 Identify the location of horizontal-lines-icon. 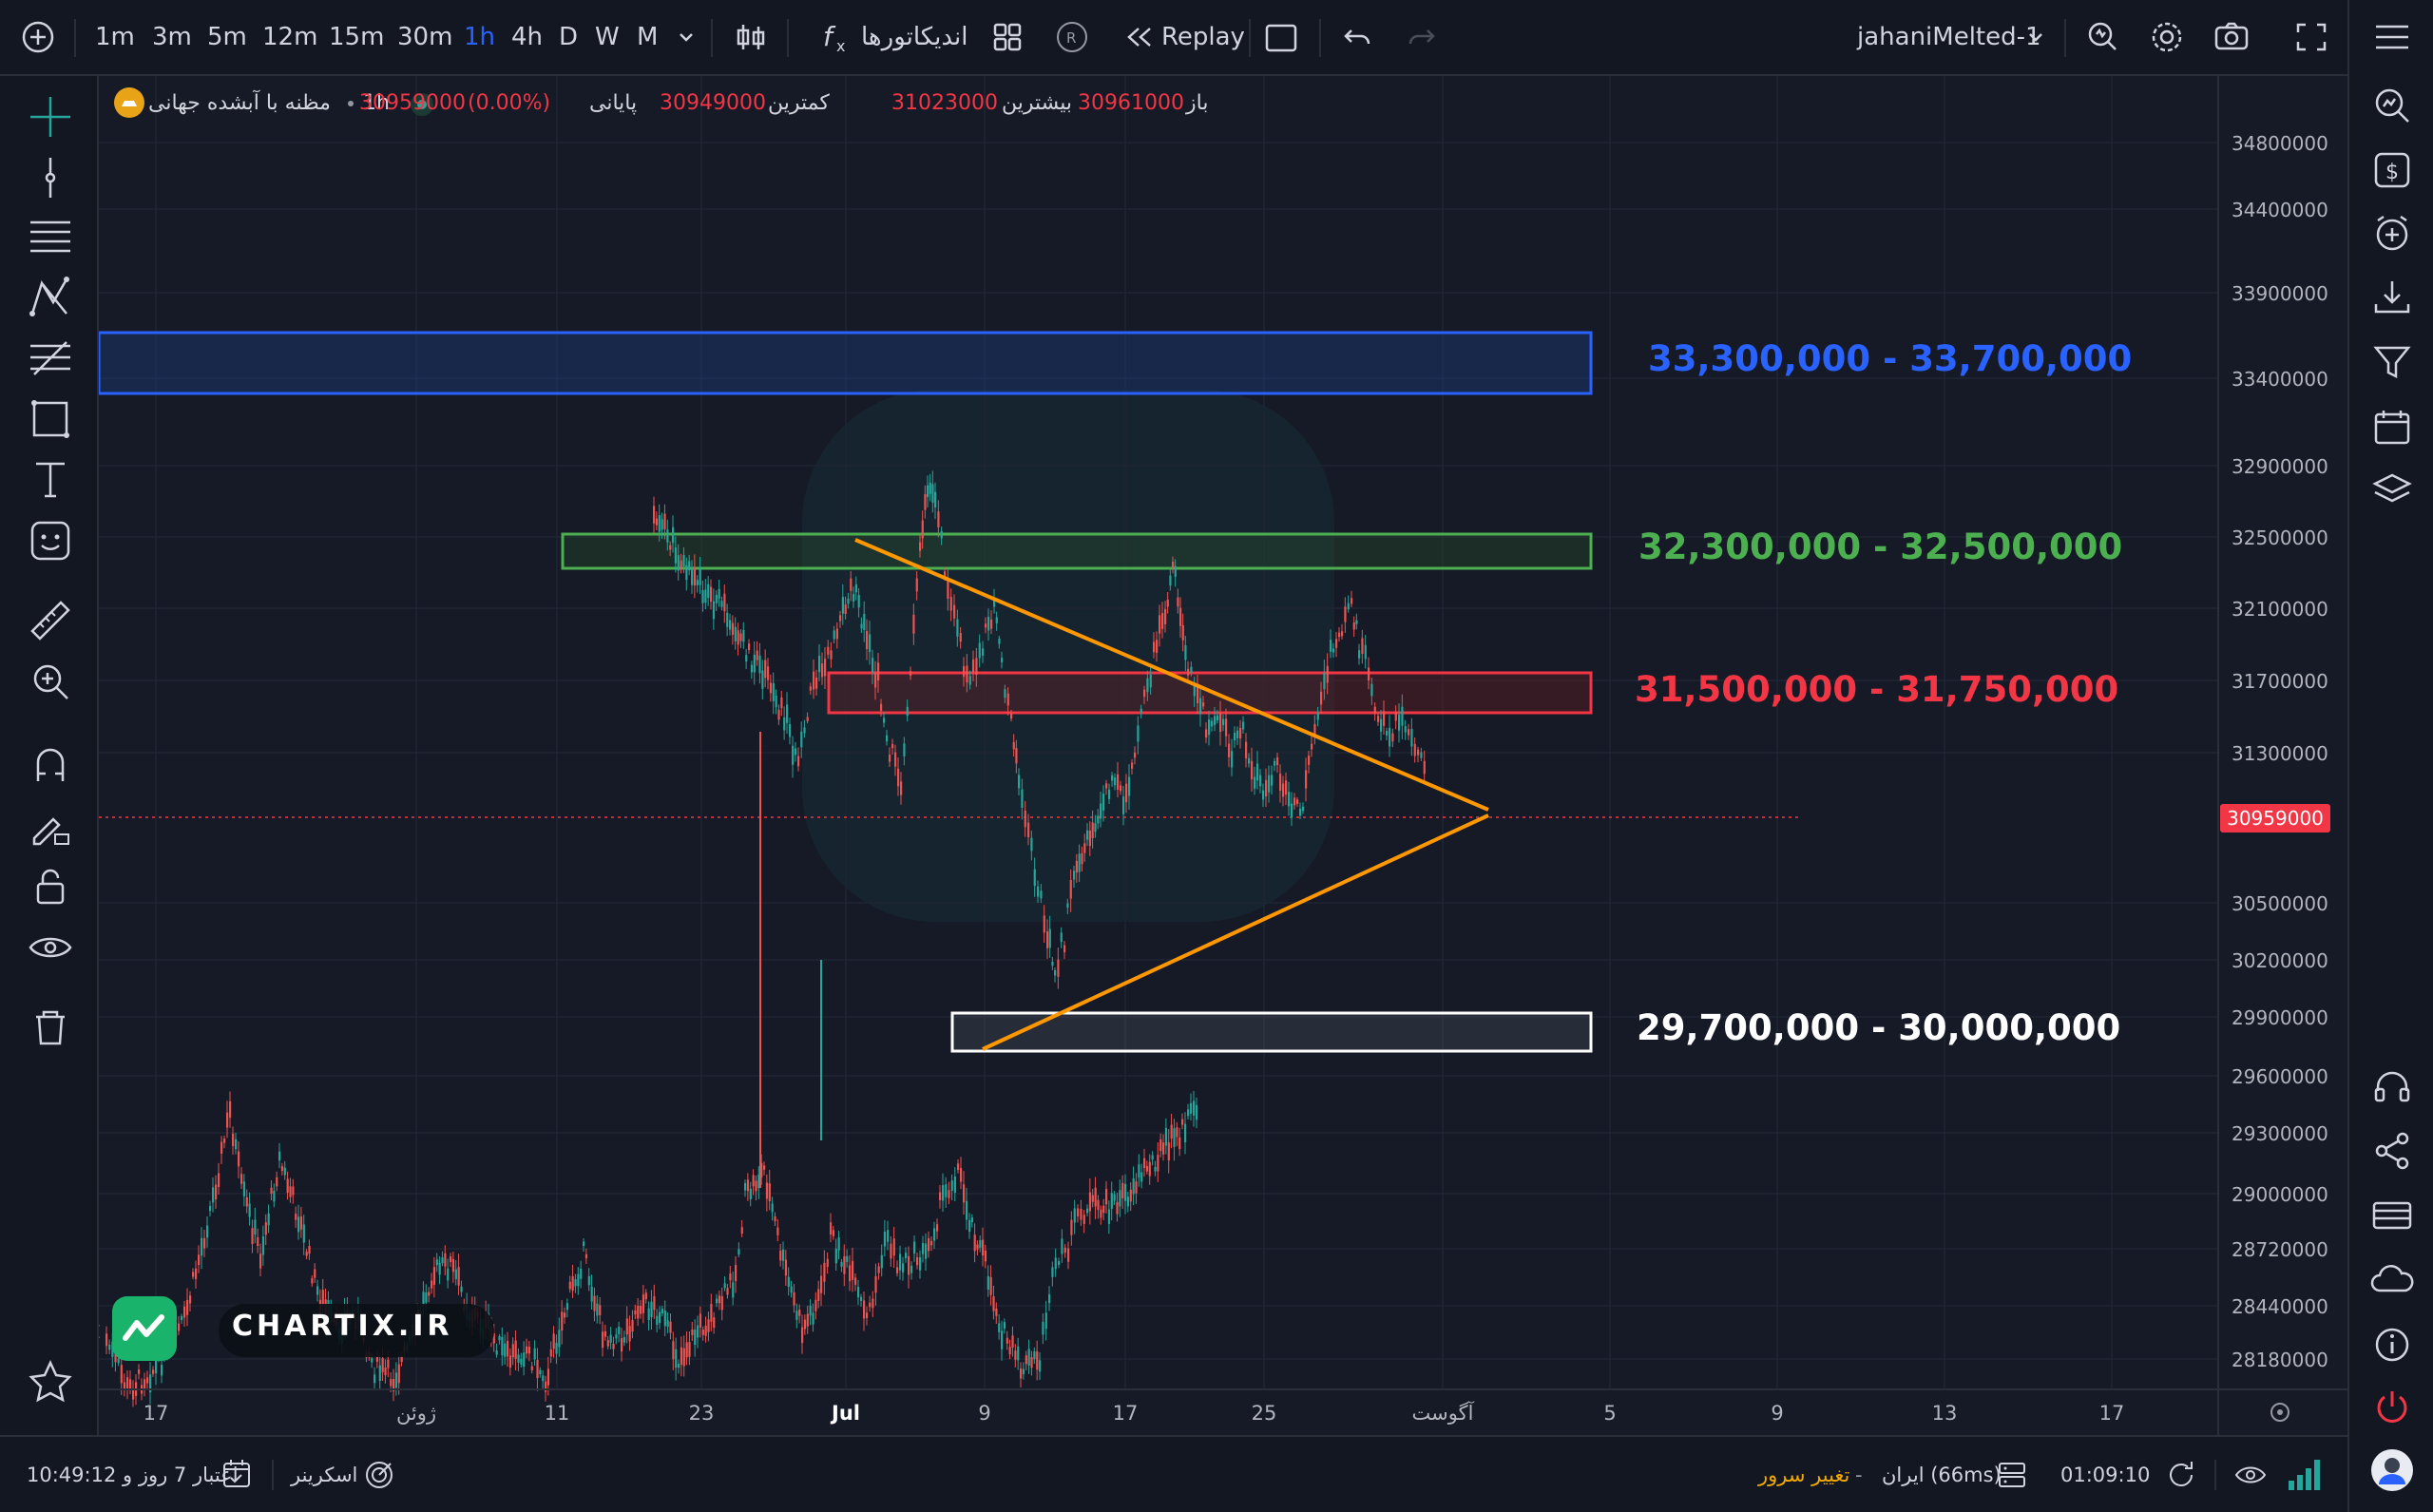
(50, 236).